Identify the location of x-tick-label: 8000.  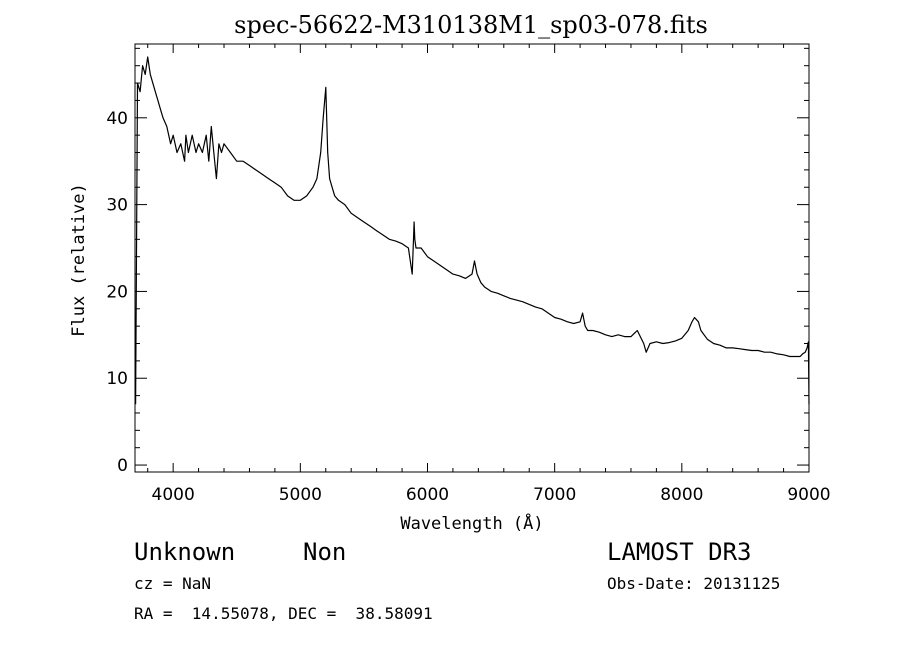
(681, 495).